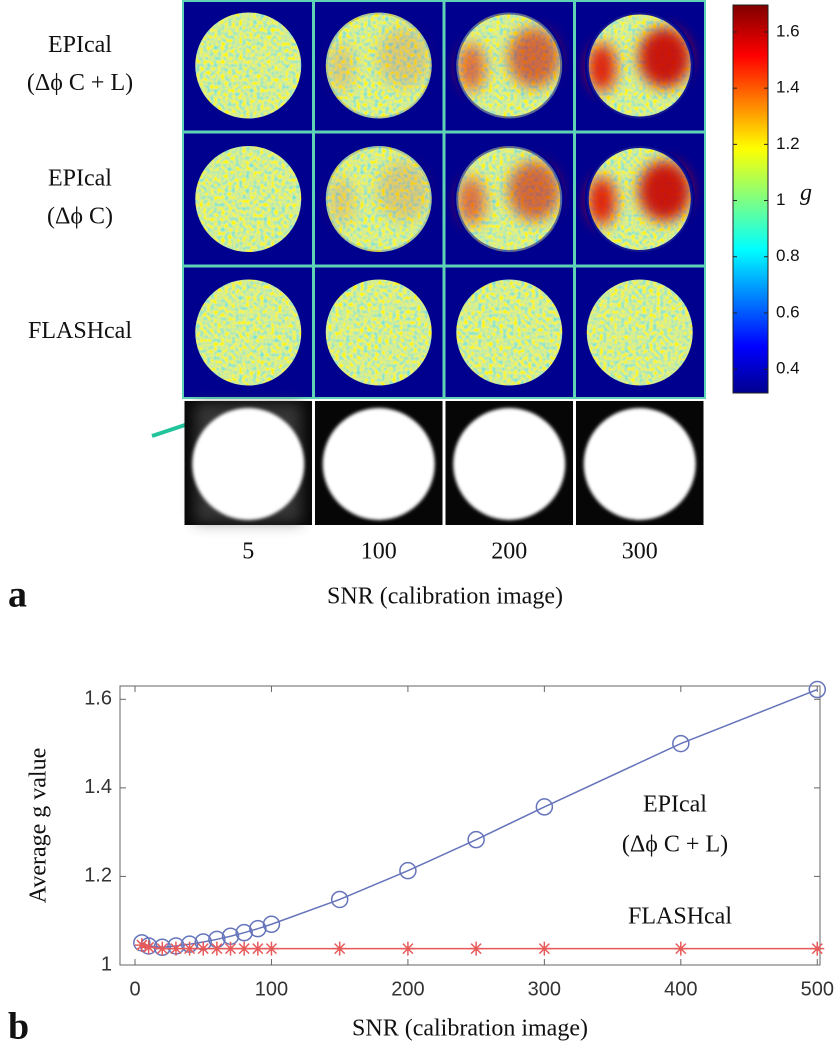  Describe the element at coordinates (680, 989) in the screenshot. I see `x-tick-label: 400` at that location.